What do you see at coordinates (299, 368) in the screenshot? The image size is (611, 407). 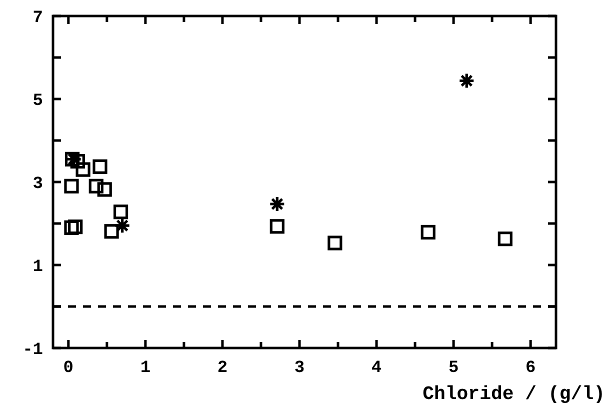 I see `x-tick-label: 3` at bounding box center [299, 368].